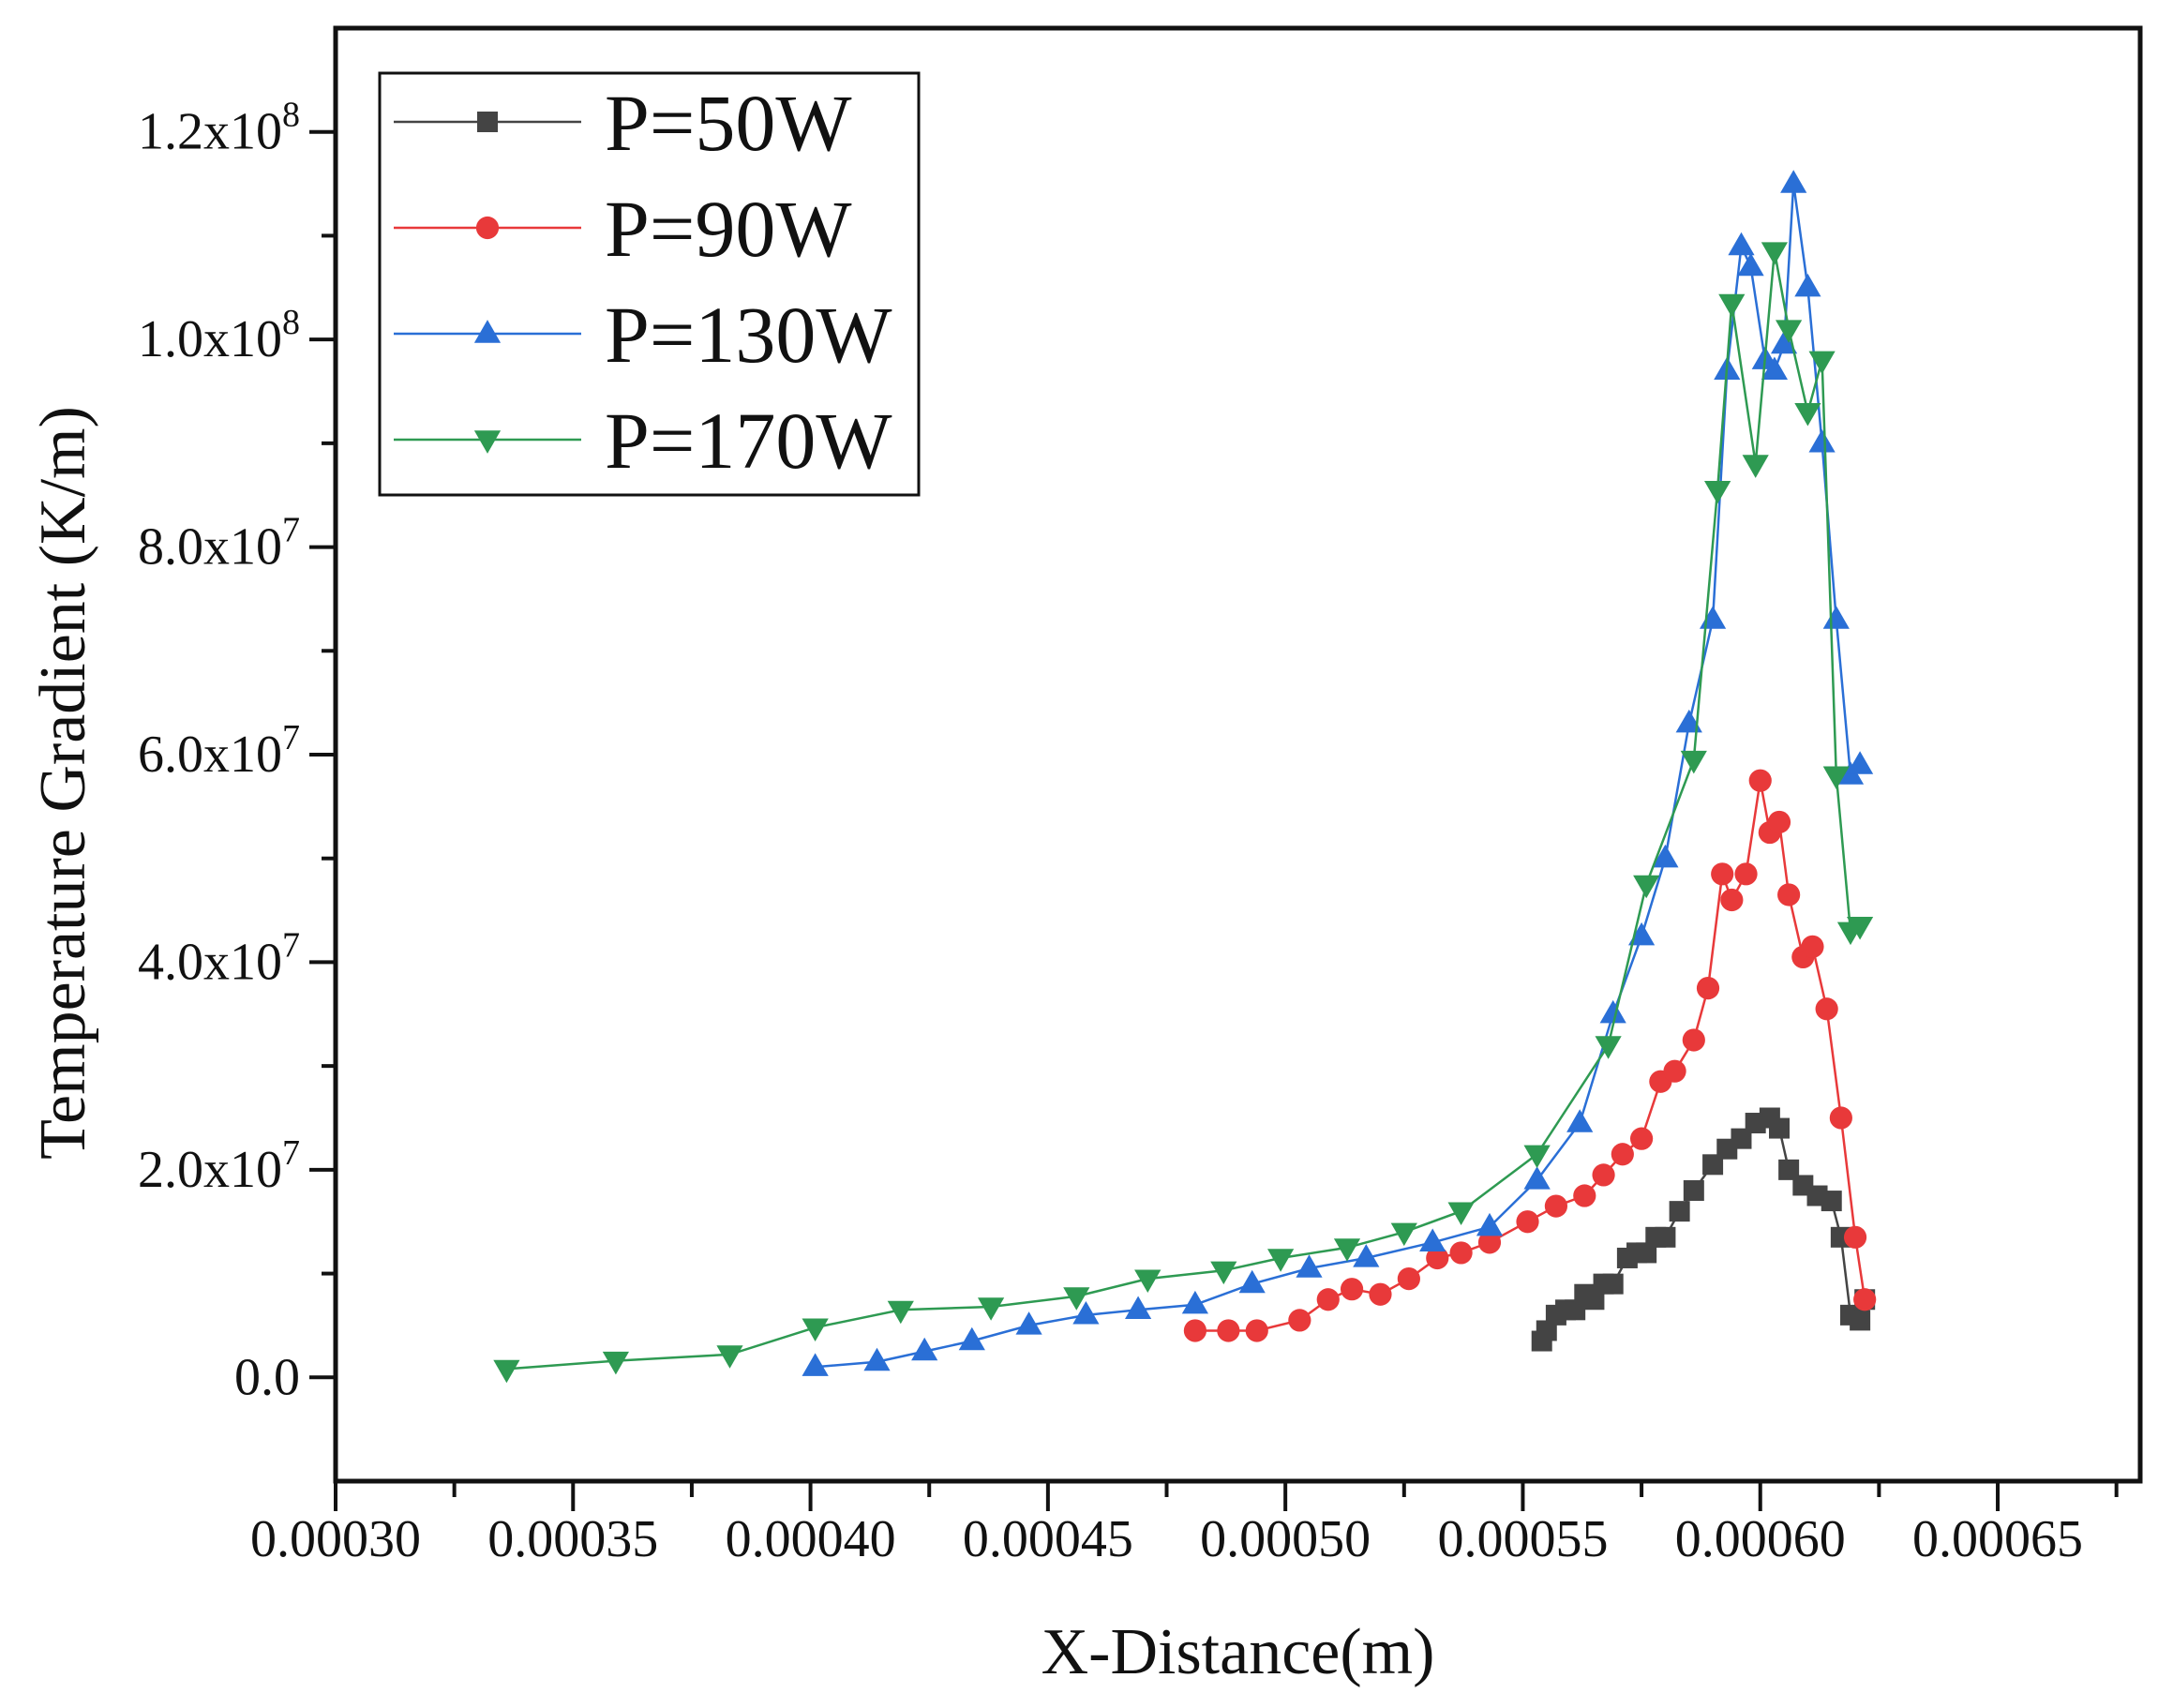 The height and width of the screenshot is (1708, 2158). I want to click on x-tick-label: 0.00040, so click(811, 1539).